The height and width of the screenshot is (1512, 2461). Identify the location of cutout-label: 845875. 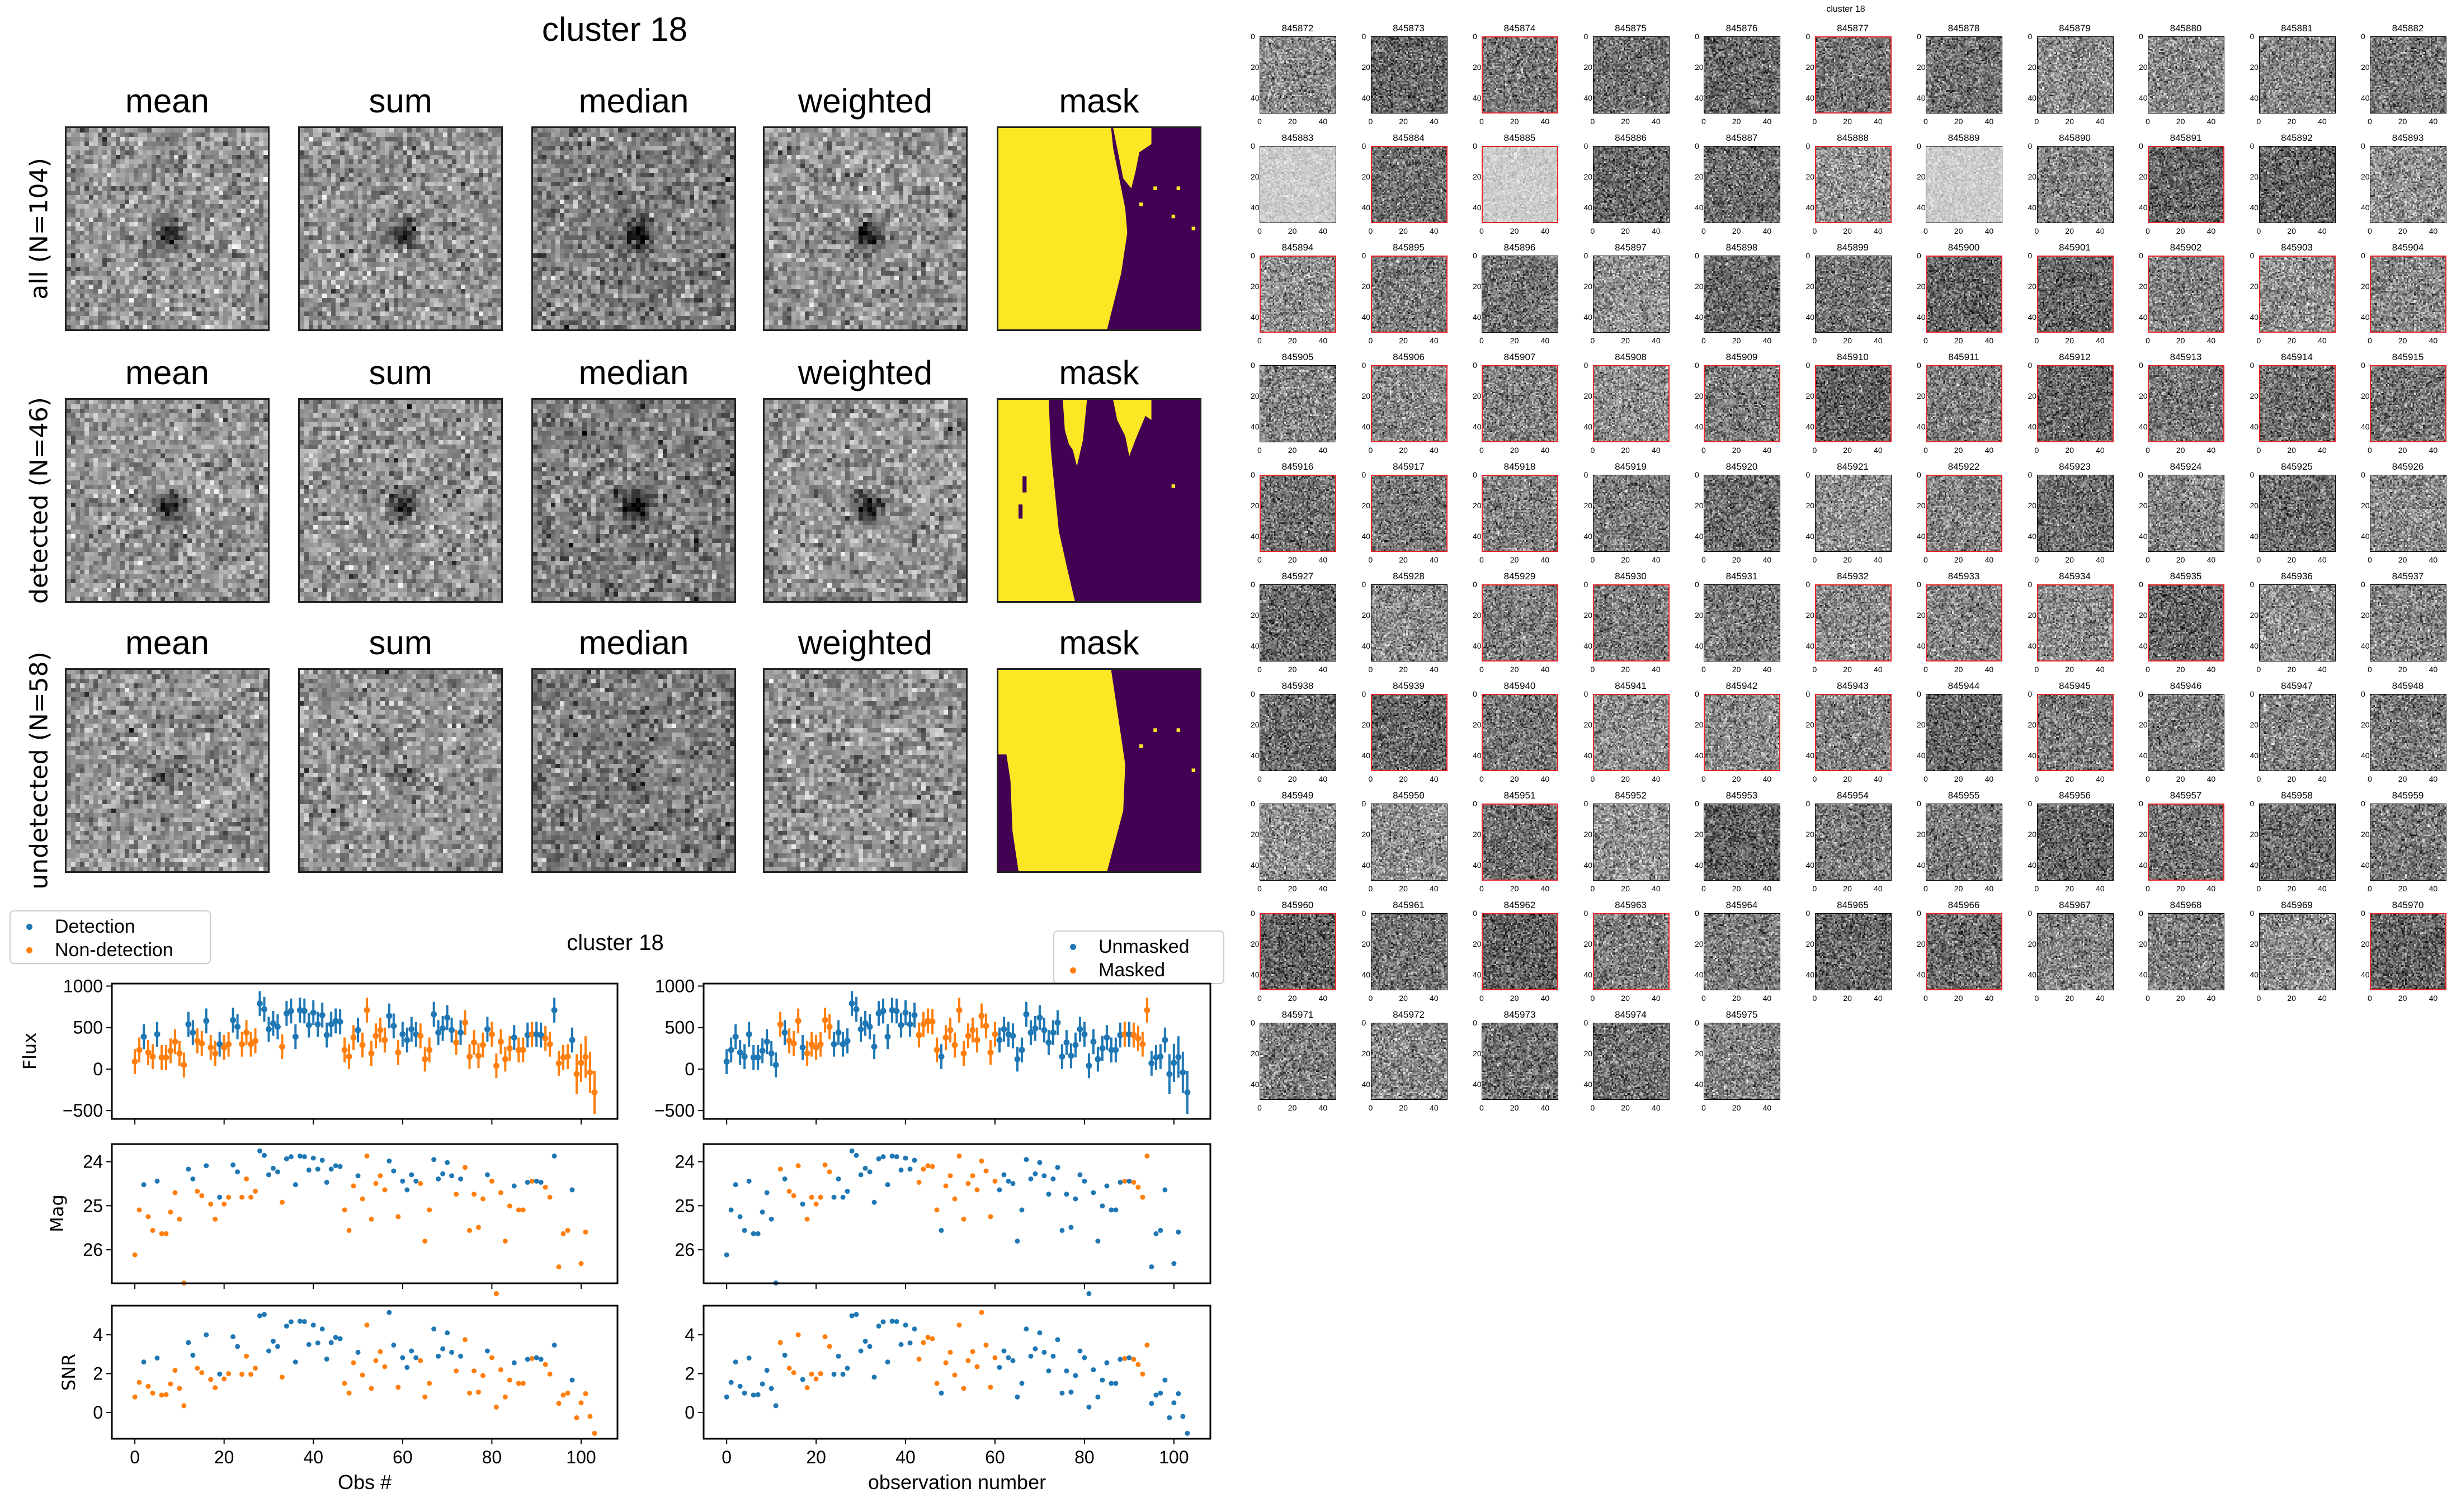
(1631, 28).